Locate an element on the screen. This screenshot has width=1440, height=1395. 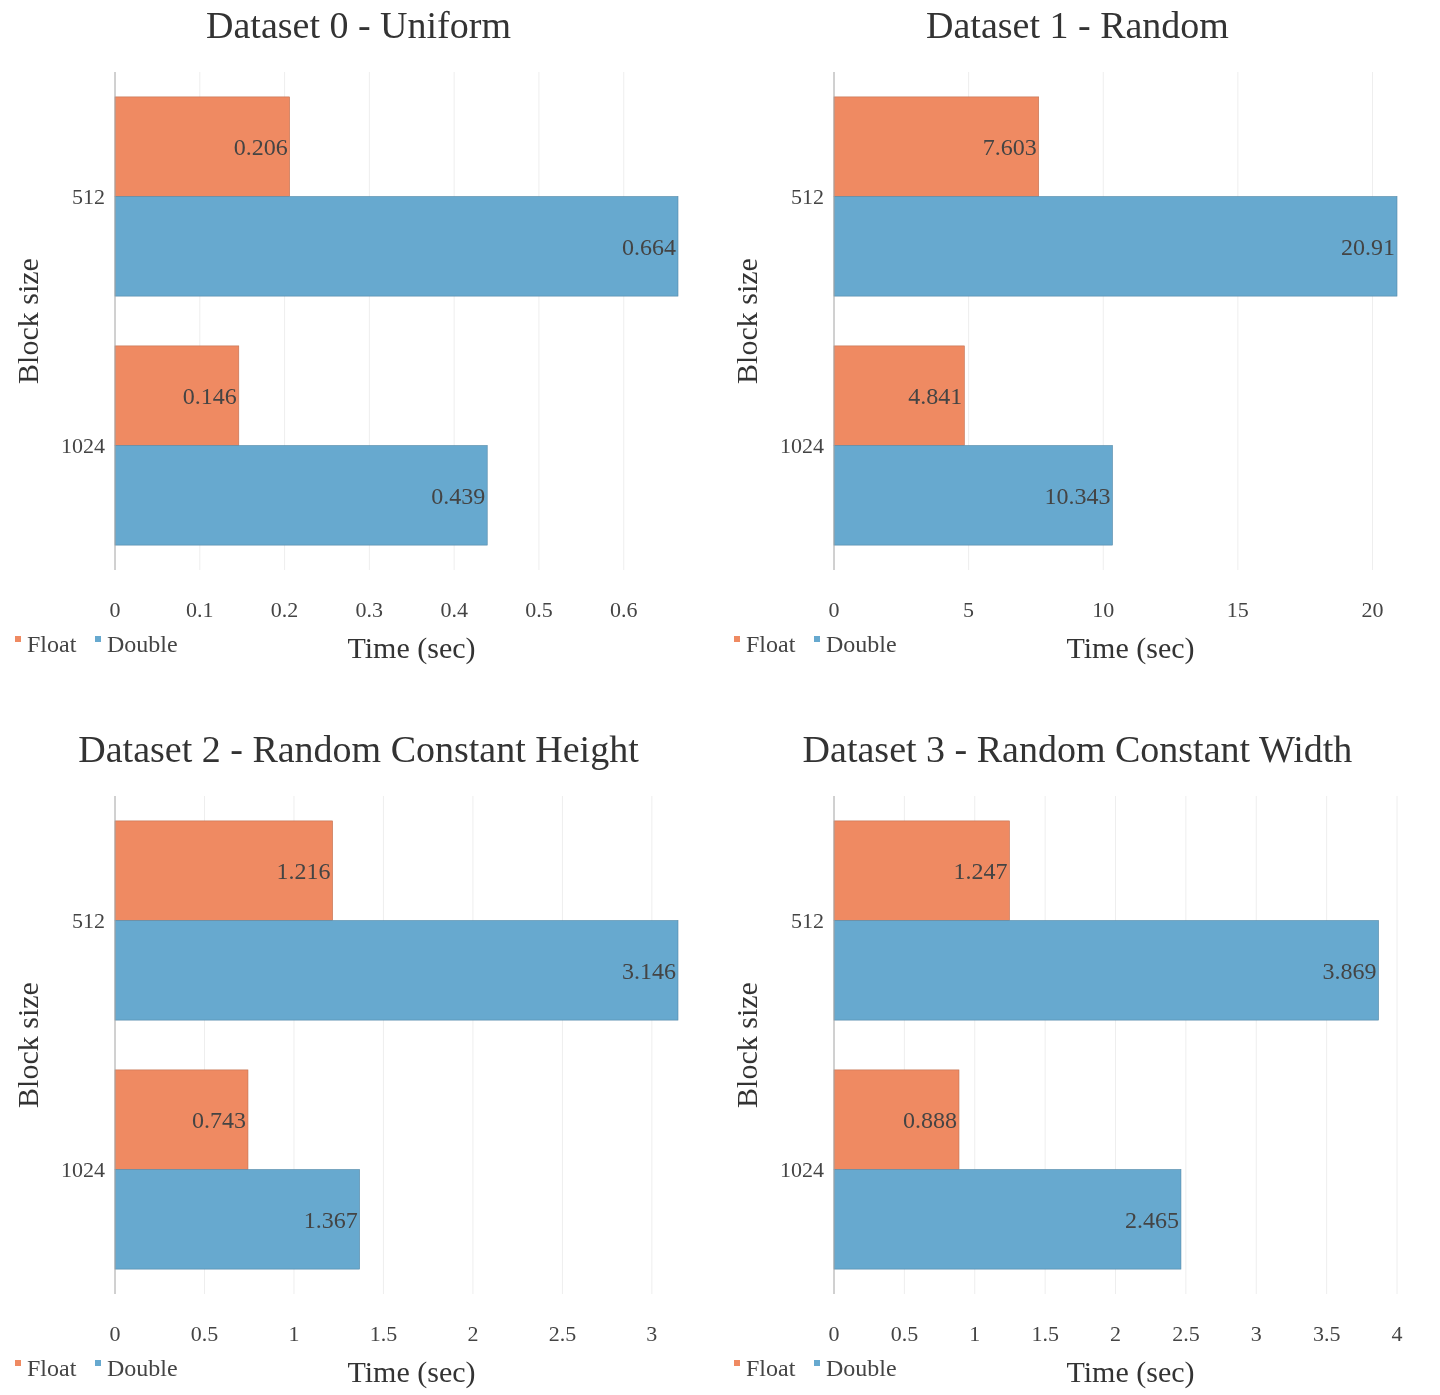
data-label: 20.91 is located at coordinates (1368, 246).